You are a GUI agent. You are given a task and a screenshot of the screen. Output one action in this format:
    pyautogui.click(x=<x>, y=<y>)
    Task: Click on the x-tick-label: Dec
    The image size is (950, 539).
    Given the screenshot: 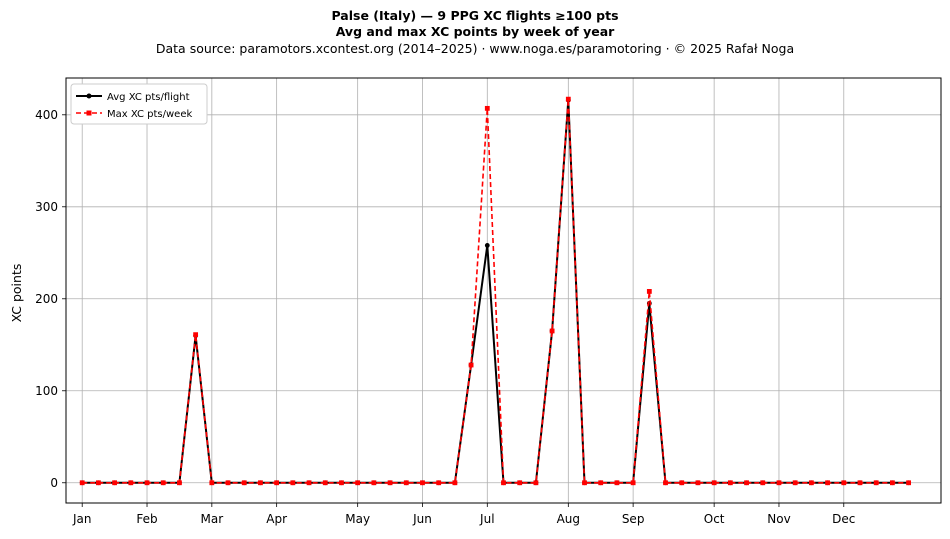 What is the action you would take?
    pyautogui.click(x=843, y=519)
    